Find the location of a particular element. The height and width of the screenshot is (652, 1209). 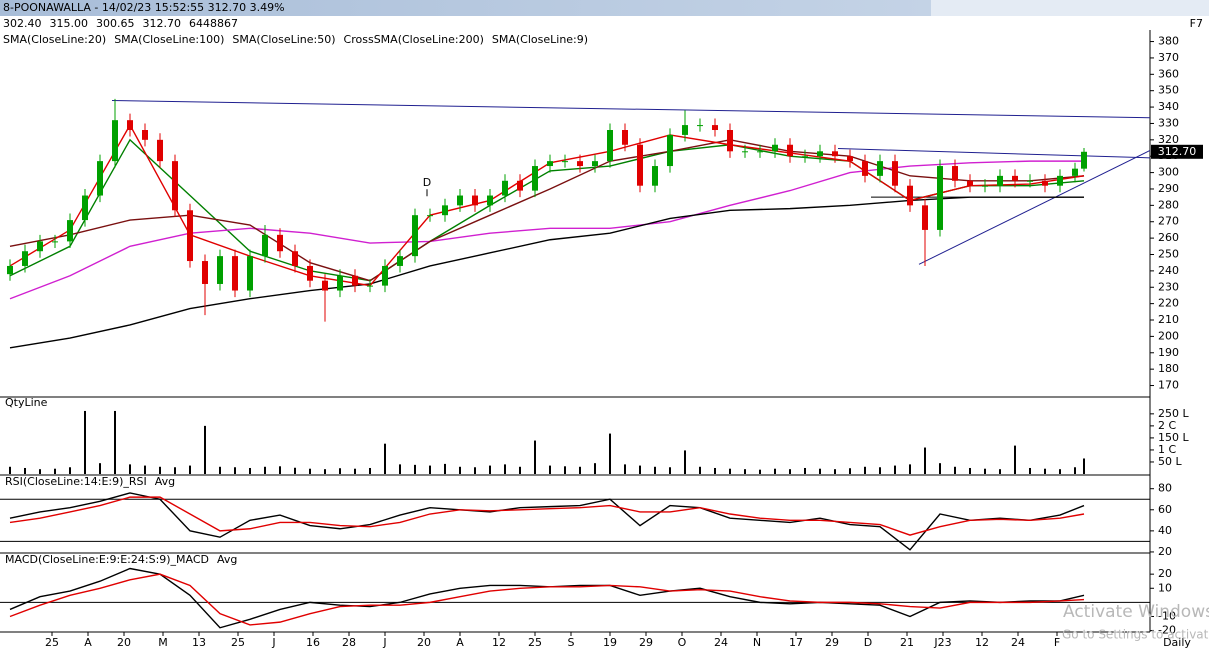

x-tick-label: S is located at coordinates (571, 642).